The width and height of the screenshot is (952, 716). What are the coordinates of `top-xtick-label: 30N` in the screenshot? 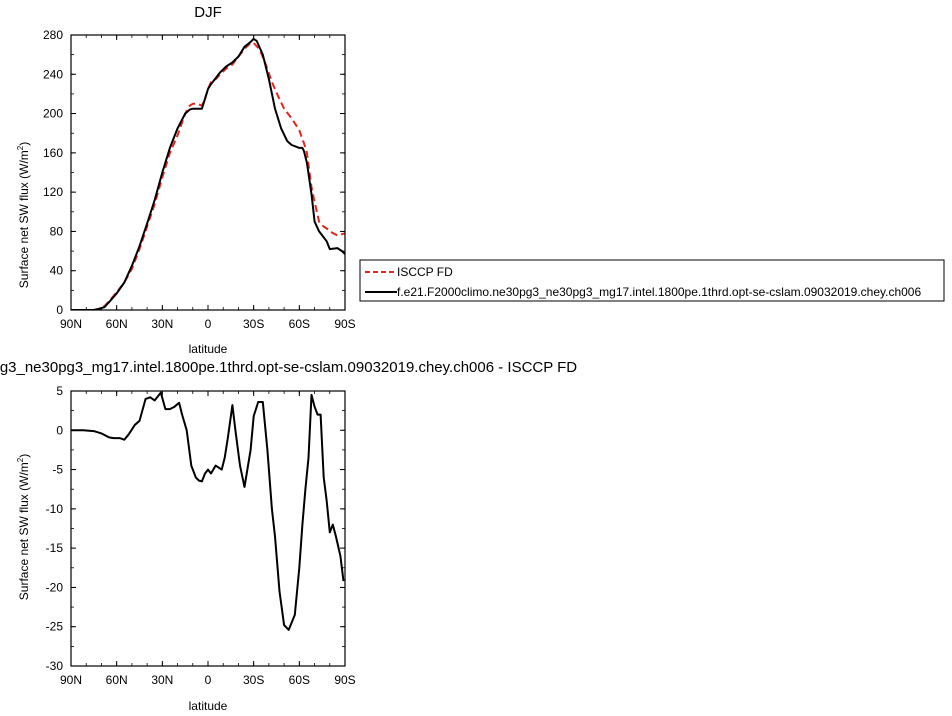 It's located at (162, 324).